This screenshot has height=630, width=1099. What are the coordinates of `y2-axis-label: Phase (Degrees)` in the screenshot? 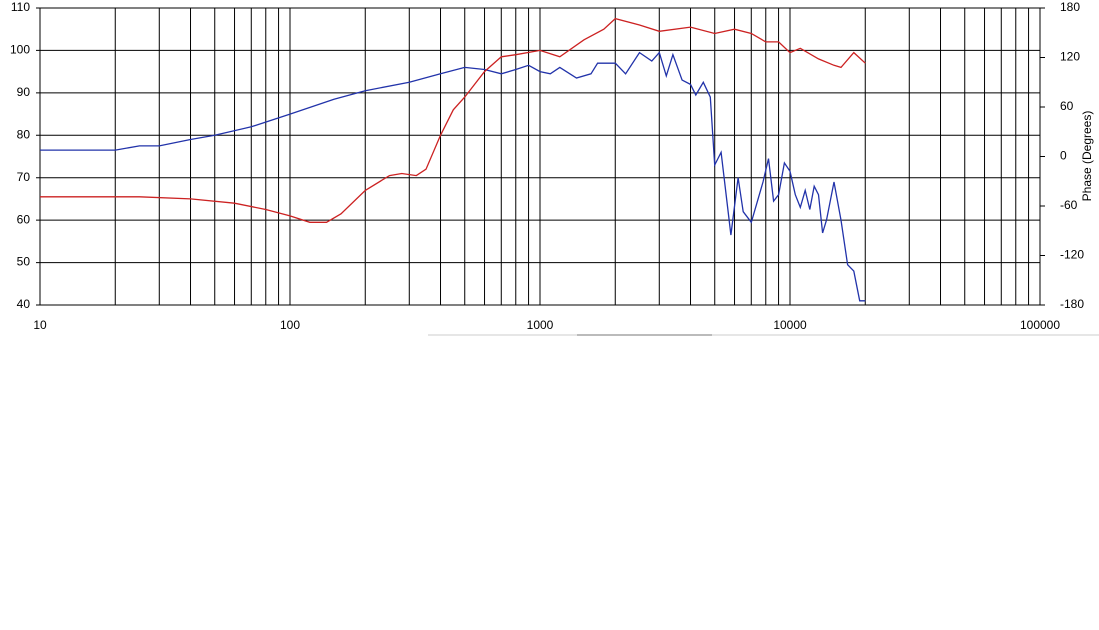 It's located at (1087, 156).